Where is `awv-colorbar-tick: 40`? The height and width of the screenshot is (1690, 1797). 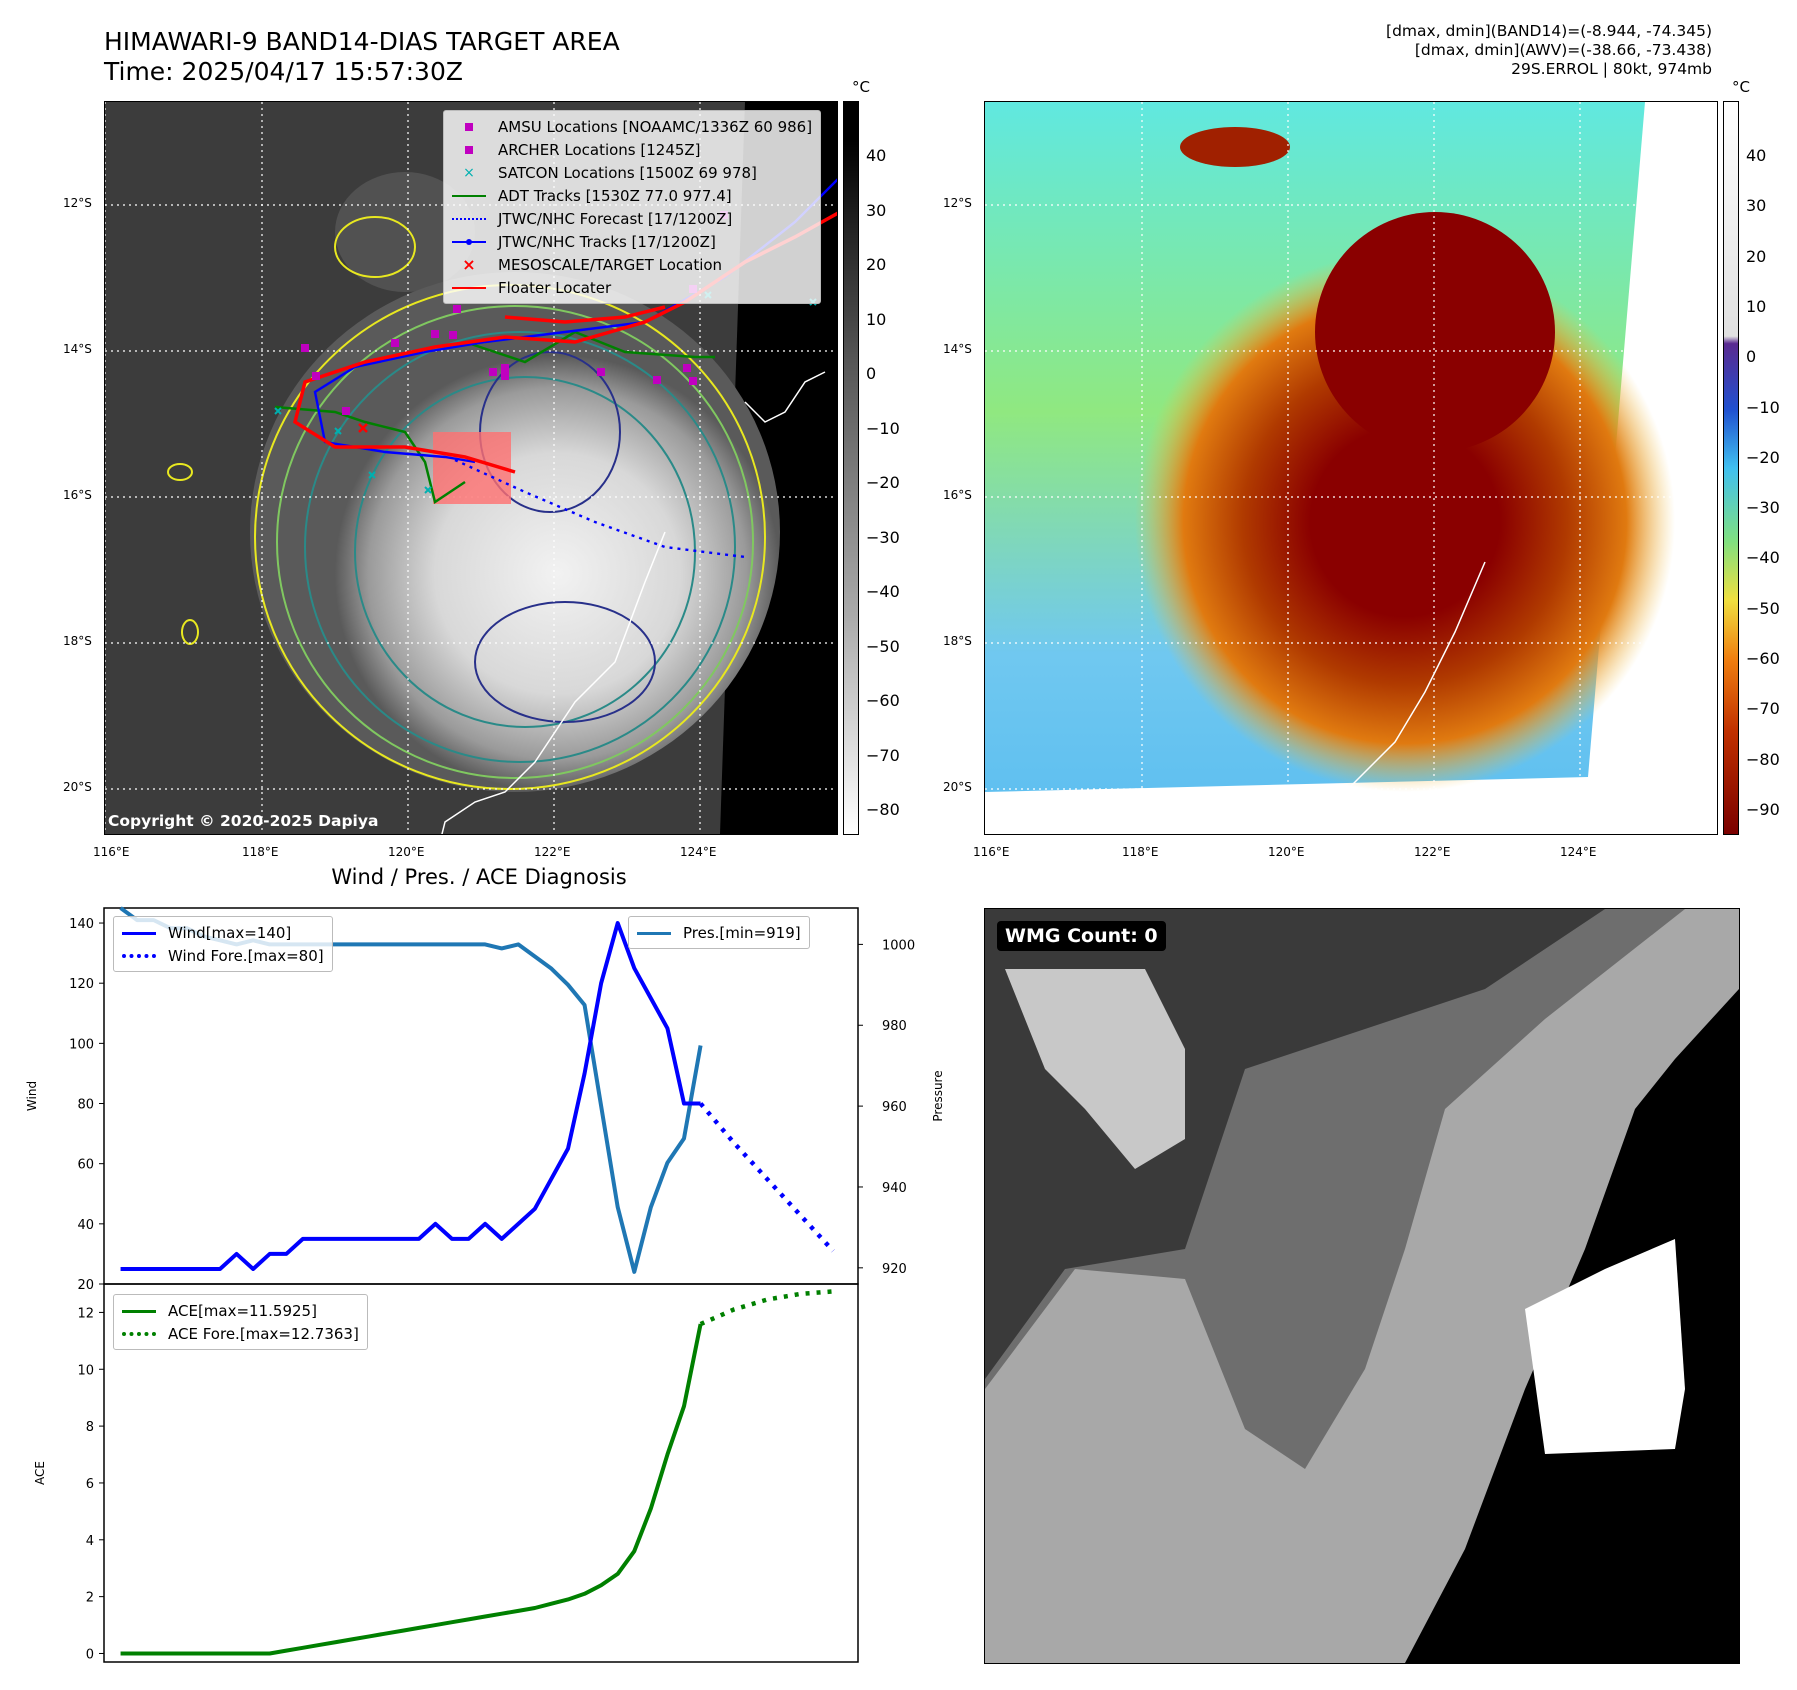 awv-colorbar-tick: 40 is located at coordinates (1756, 155).